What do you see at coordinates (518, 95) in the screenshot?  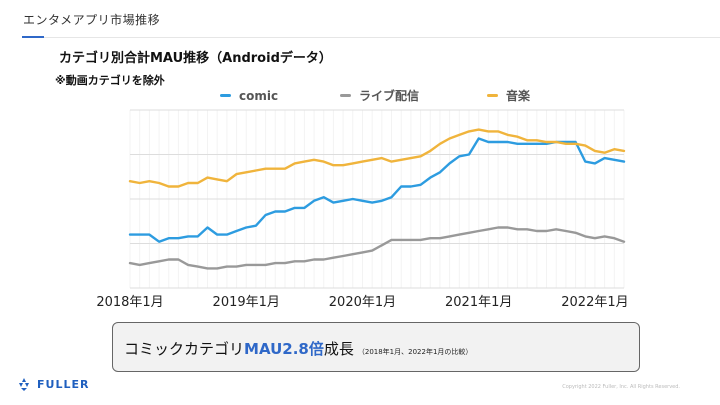 I see `legend-label-音楽: 音楽` at bounding box center [518, 95].